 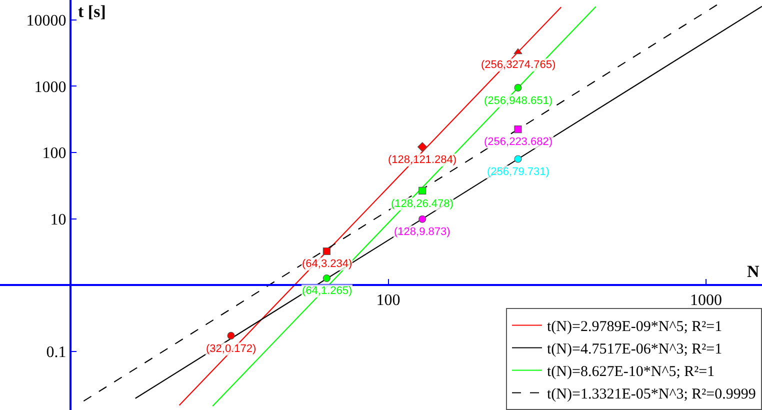 I want to click on y-axis-title: t [s], so click(x=92, y=11).